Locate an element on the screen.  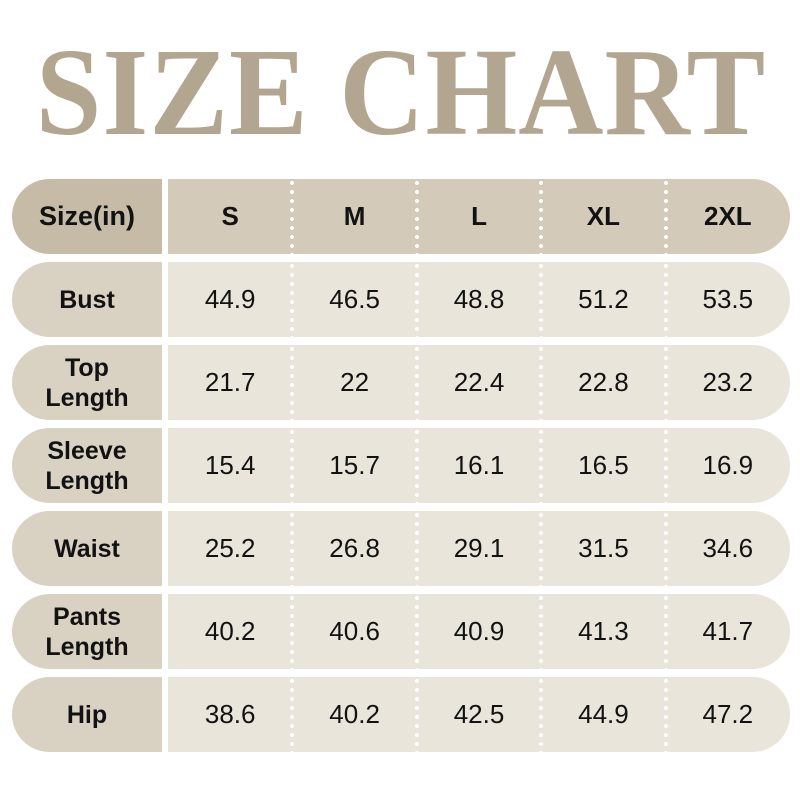
table-cell: 38.6 is located at coordinates (230, 714).